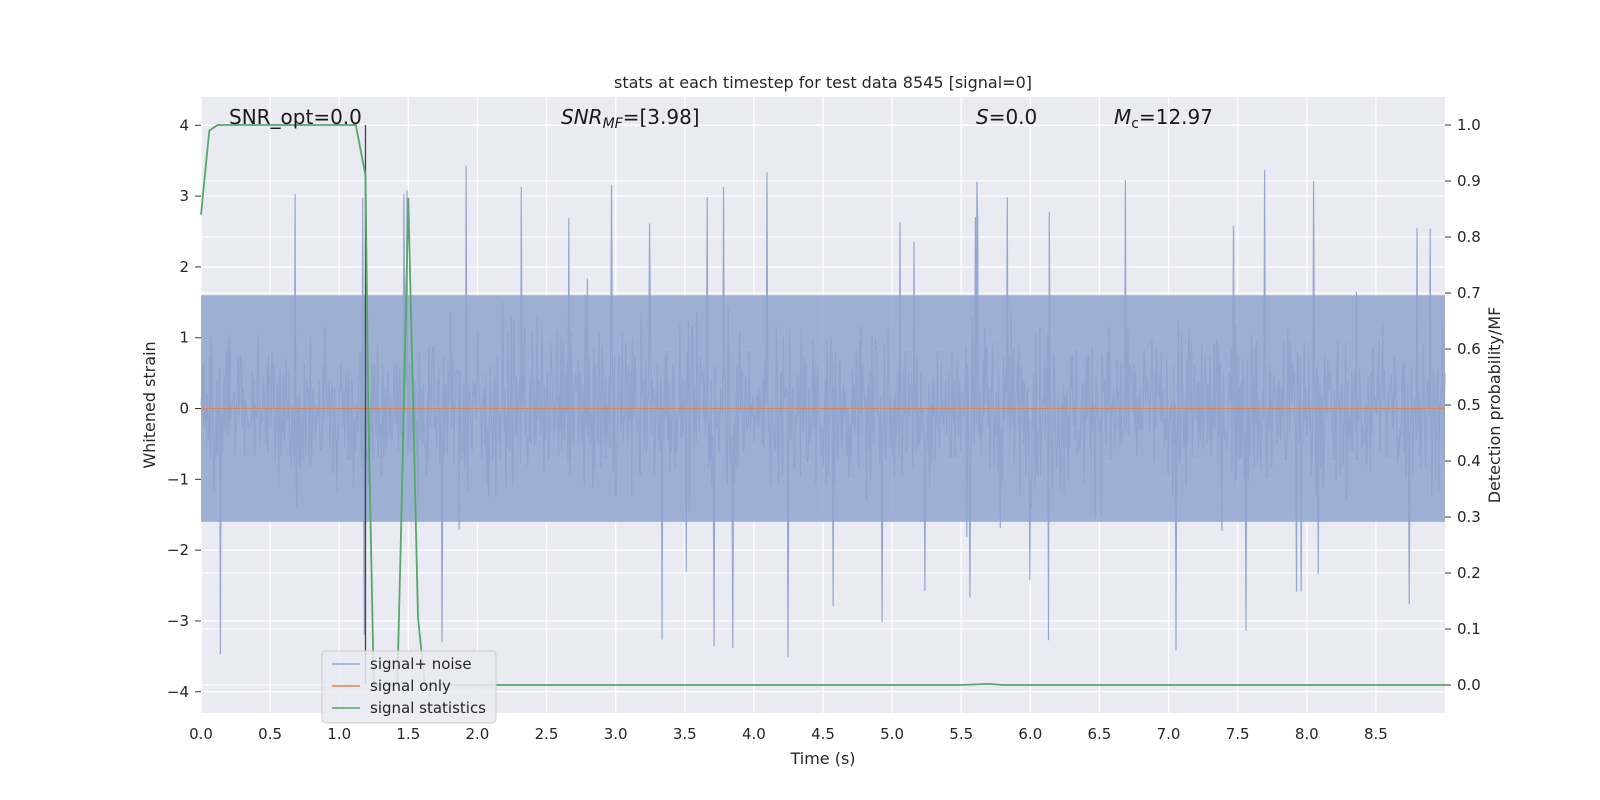 This screenshot has height=800, width=1600. Describe the element at coordinates (178, 621) in the screenshot. I see `y-left-tick-label: −3` at that location.